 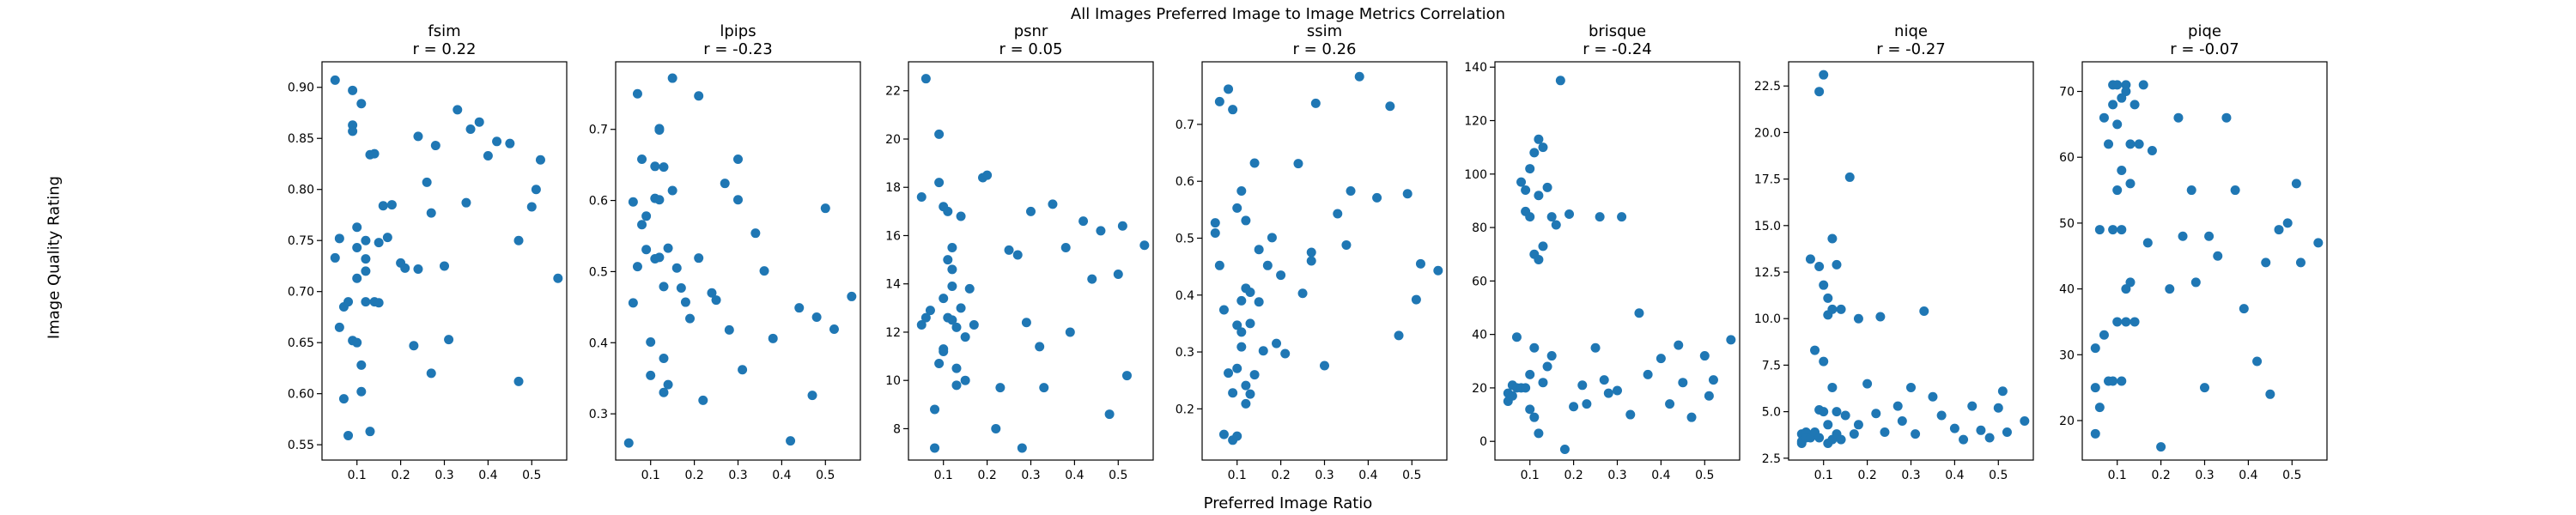 What do you see at coordinates (1030, 49) in the screenshot?
I see `panel-subtitle-psnr: r = 0.05` at bounding box center [1030, 49].